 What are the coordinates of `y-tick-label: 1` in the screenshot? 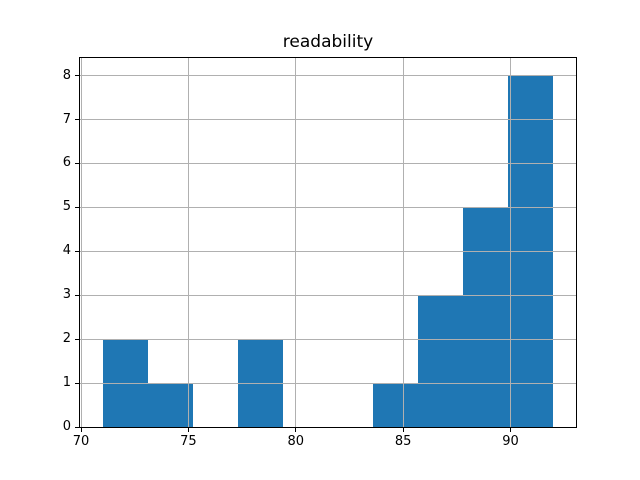 It's located at (66, 383).